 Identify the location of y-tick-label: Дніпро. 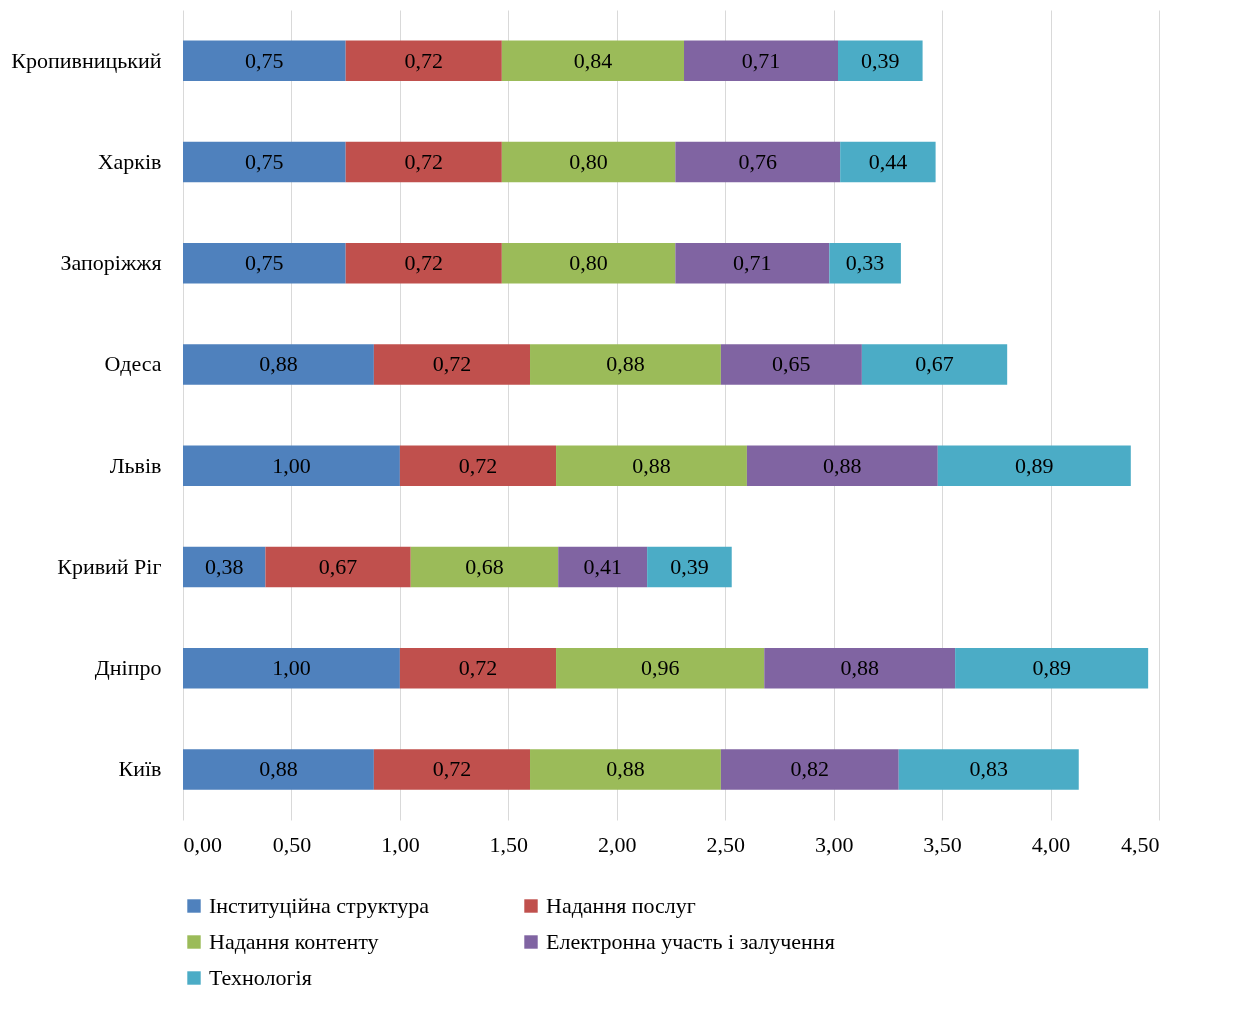
(128, 668).